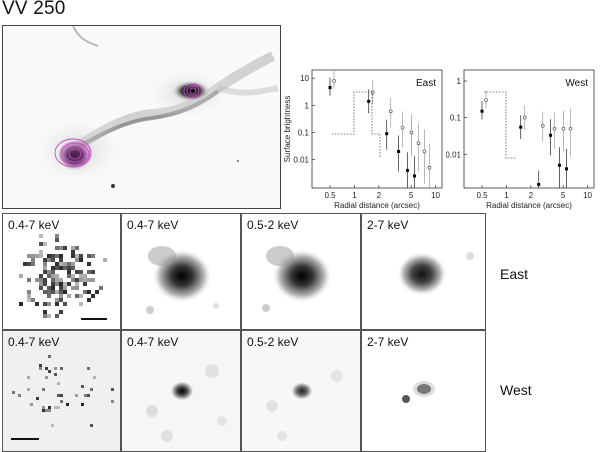  Describe the element at coordinates (63, 277) in the screenshot. I see `east-raw-image` at that location.